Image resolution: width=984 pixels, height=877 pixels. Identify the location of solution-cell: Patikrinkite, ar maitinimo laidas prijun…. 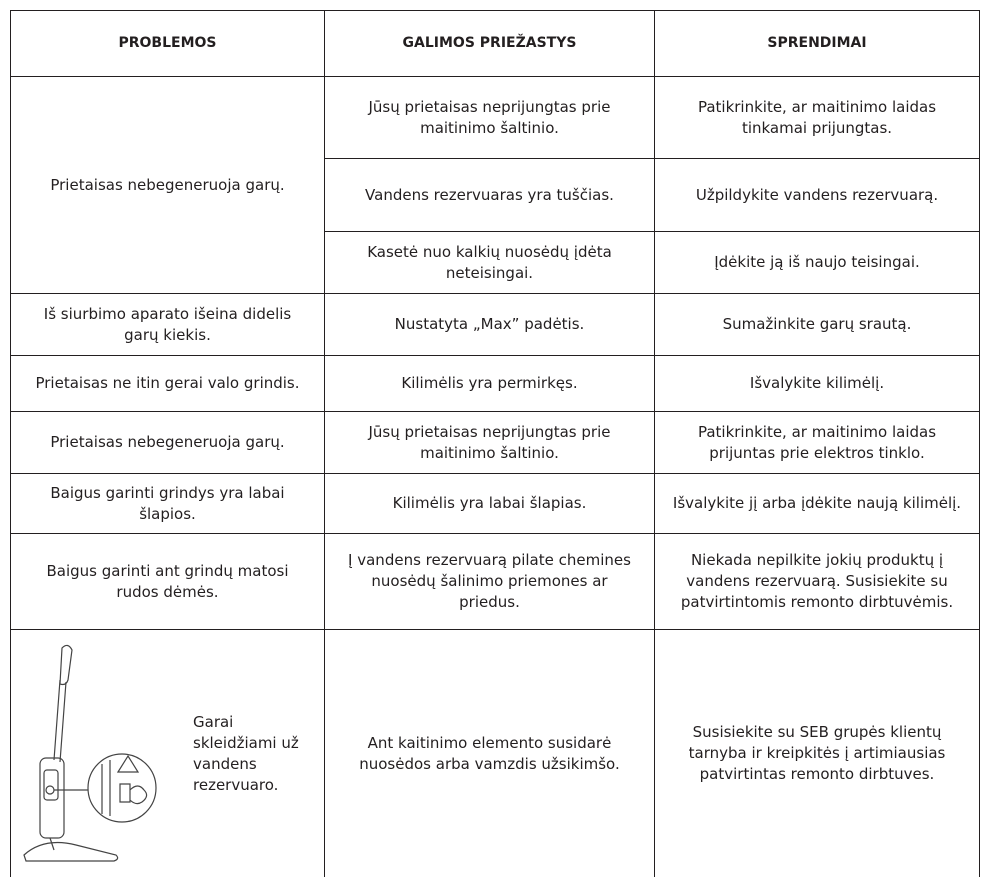
(817, 443).